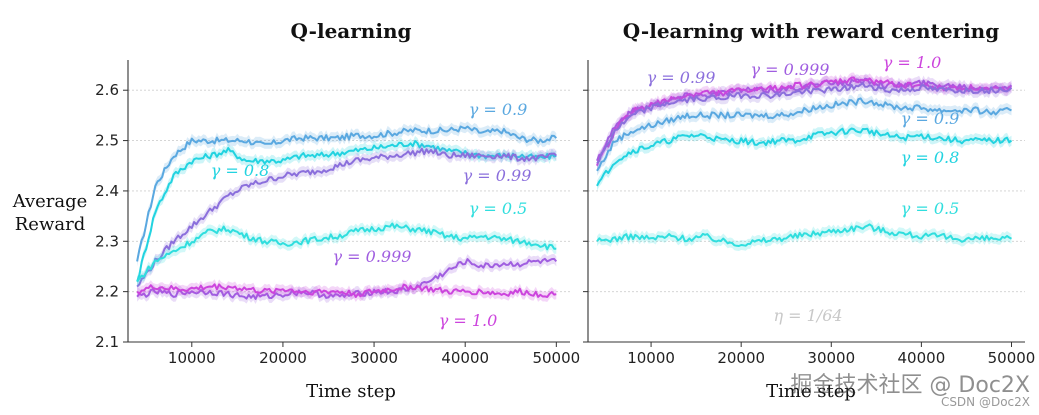 The width and height of the screenshot is (1039, 415). What do you see at coordinates (1012, 358) in the screenshot?
I see `x-tick-label-right: 50000` at bounding box center [1012, 358].